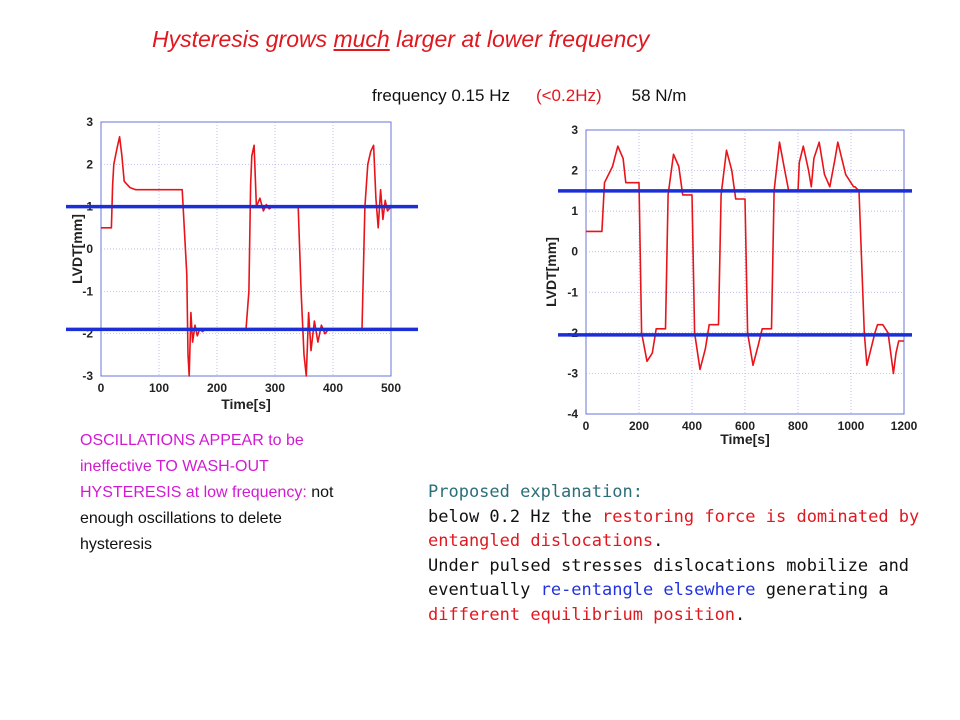  What do you see at coordinates (658, 541) in the screenshot?
I see `expl-l1-end: .` at bounding box center [658, 541].